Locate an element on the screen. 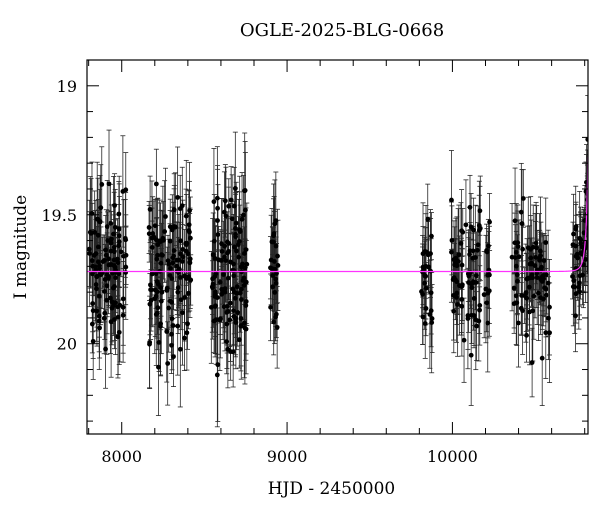  y-axis-label: I magnitude is located at coordinates (21, 247).